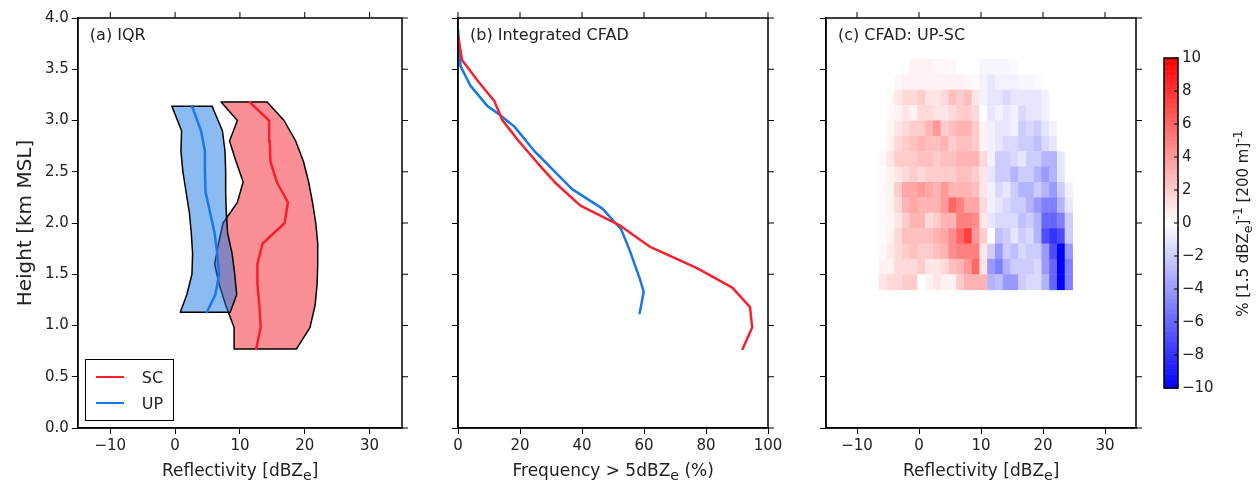 Image resolution: width=1256 pixels, height=502 pixels. Describe the element at coordinates (152, 377) in the screenshot. I see `legend-label: SC` at that location.